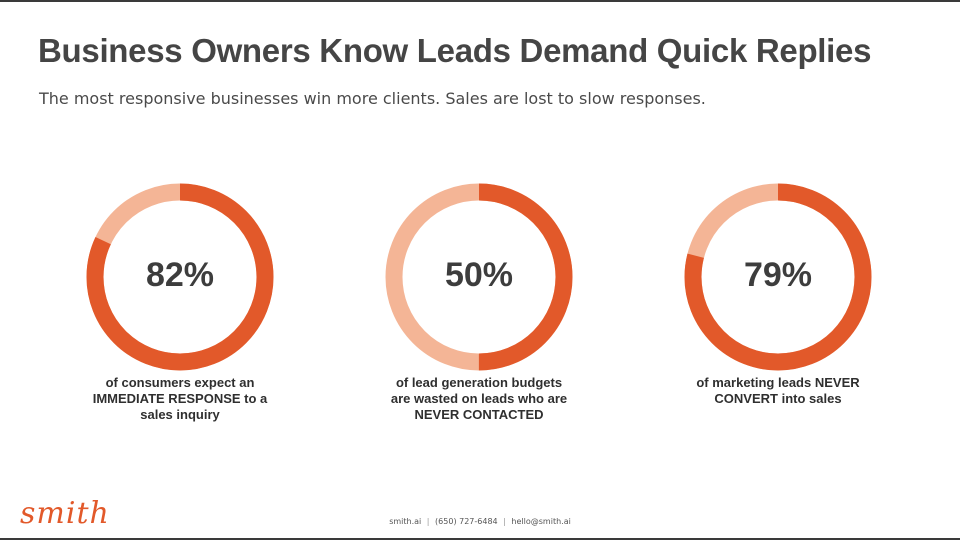 The height and width of the screenshot is (540, 960). I want to click on smith-logo: smith, so click(65, 513).